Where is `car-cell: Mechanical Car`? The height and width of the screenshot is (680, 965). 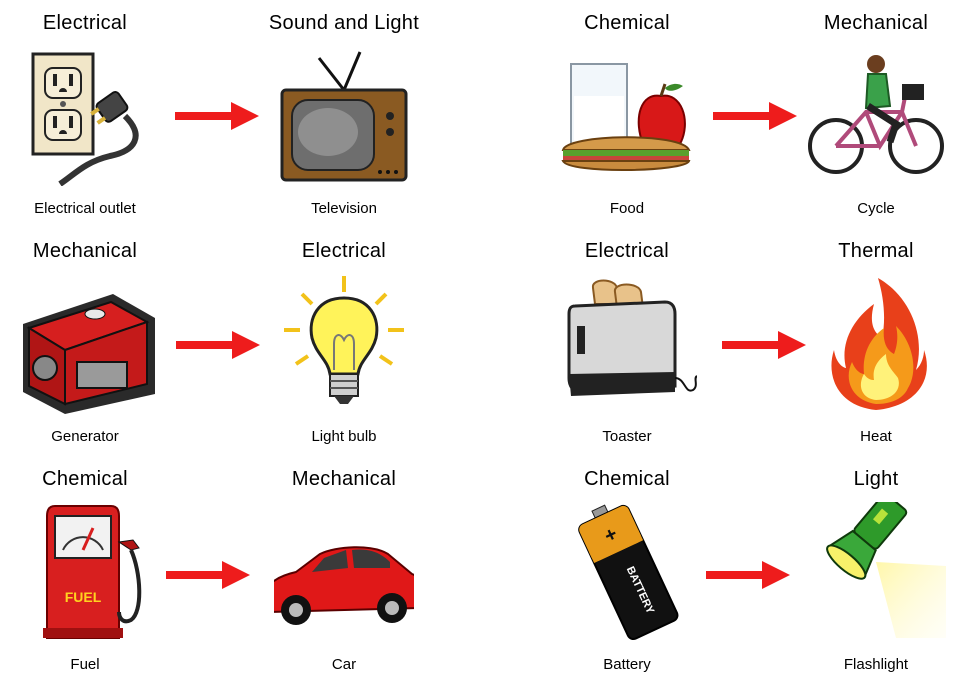 car-cell: Mechanical Car is located at coordinates (344, 573).